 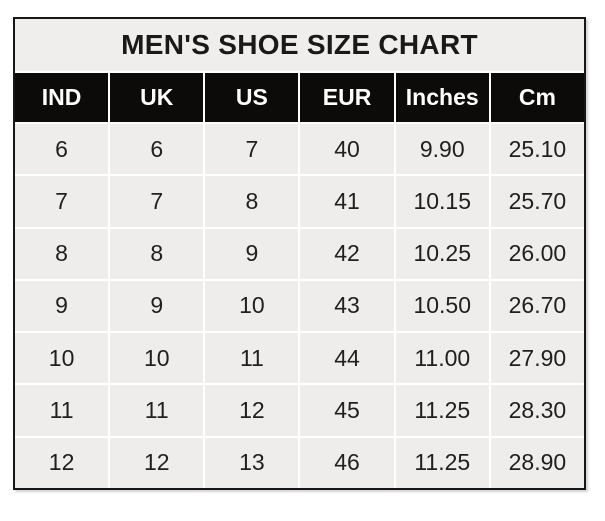 I want to click on table-cell: 28.90, so click(x=537, y=462).